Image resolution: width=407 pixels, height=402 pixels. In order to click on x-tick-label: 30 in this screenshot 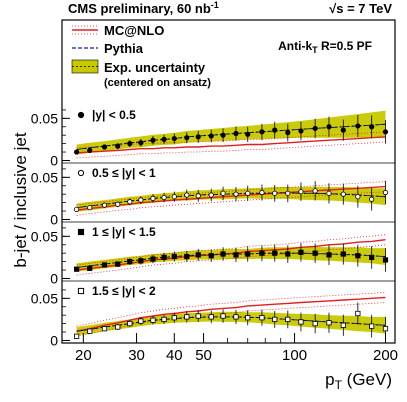, I will do `click(136, 355)`.